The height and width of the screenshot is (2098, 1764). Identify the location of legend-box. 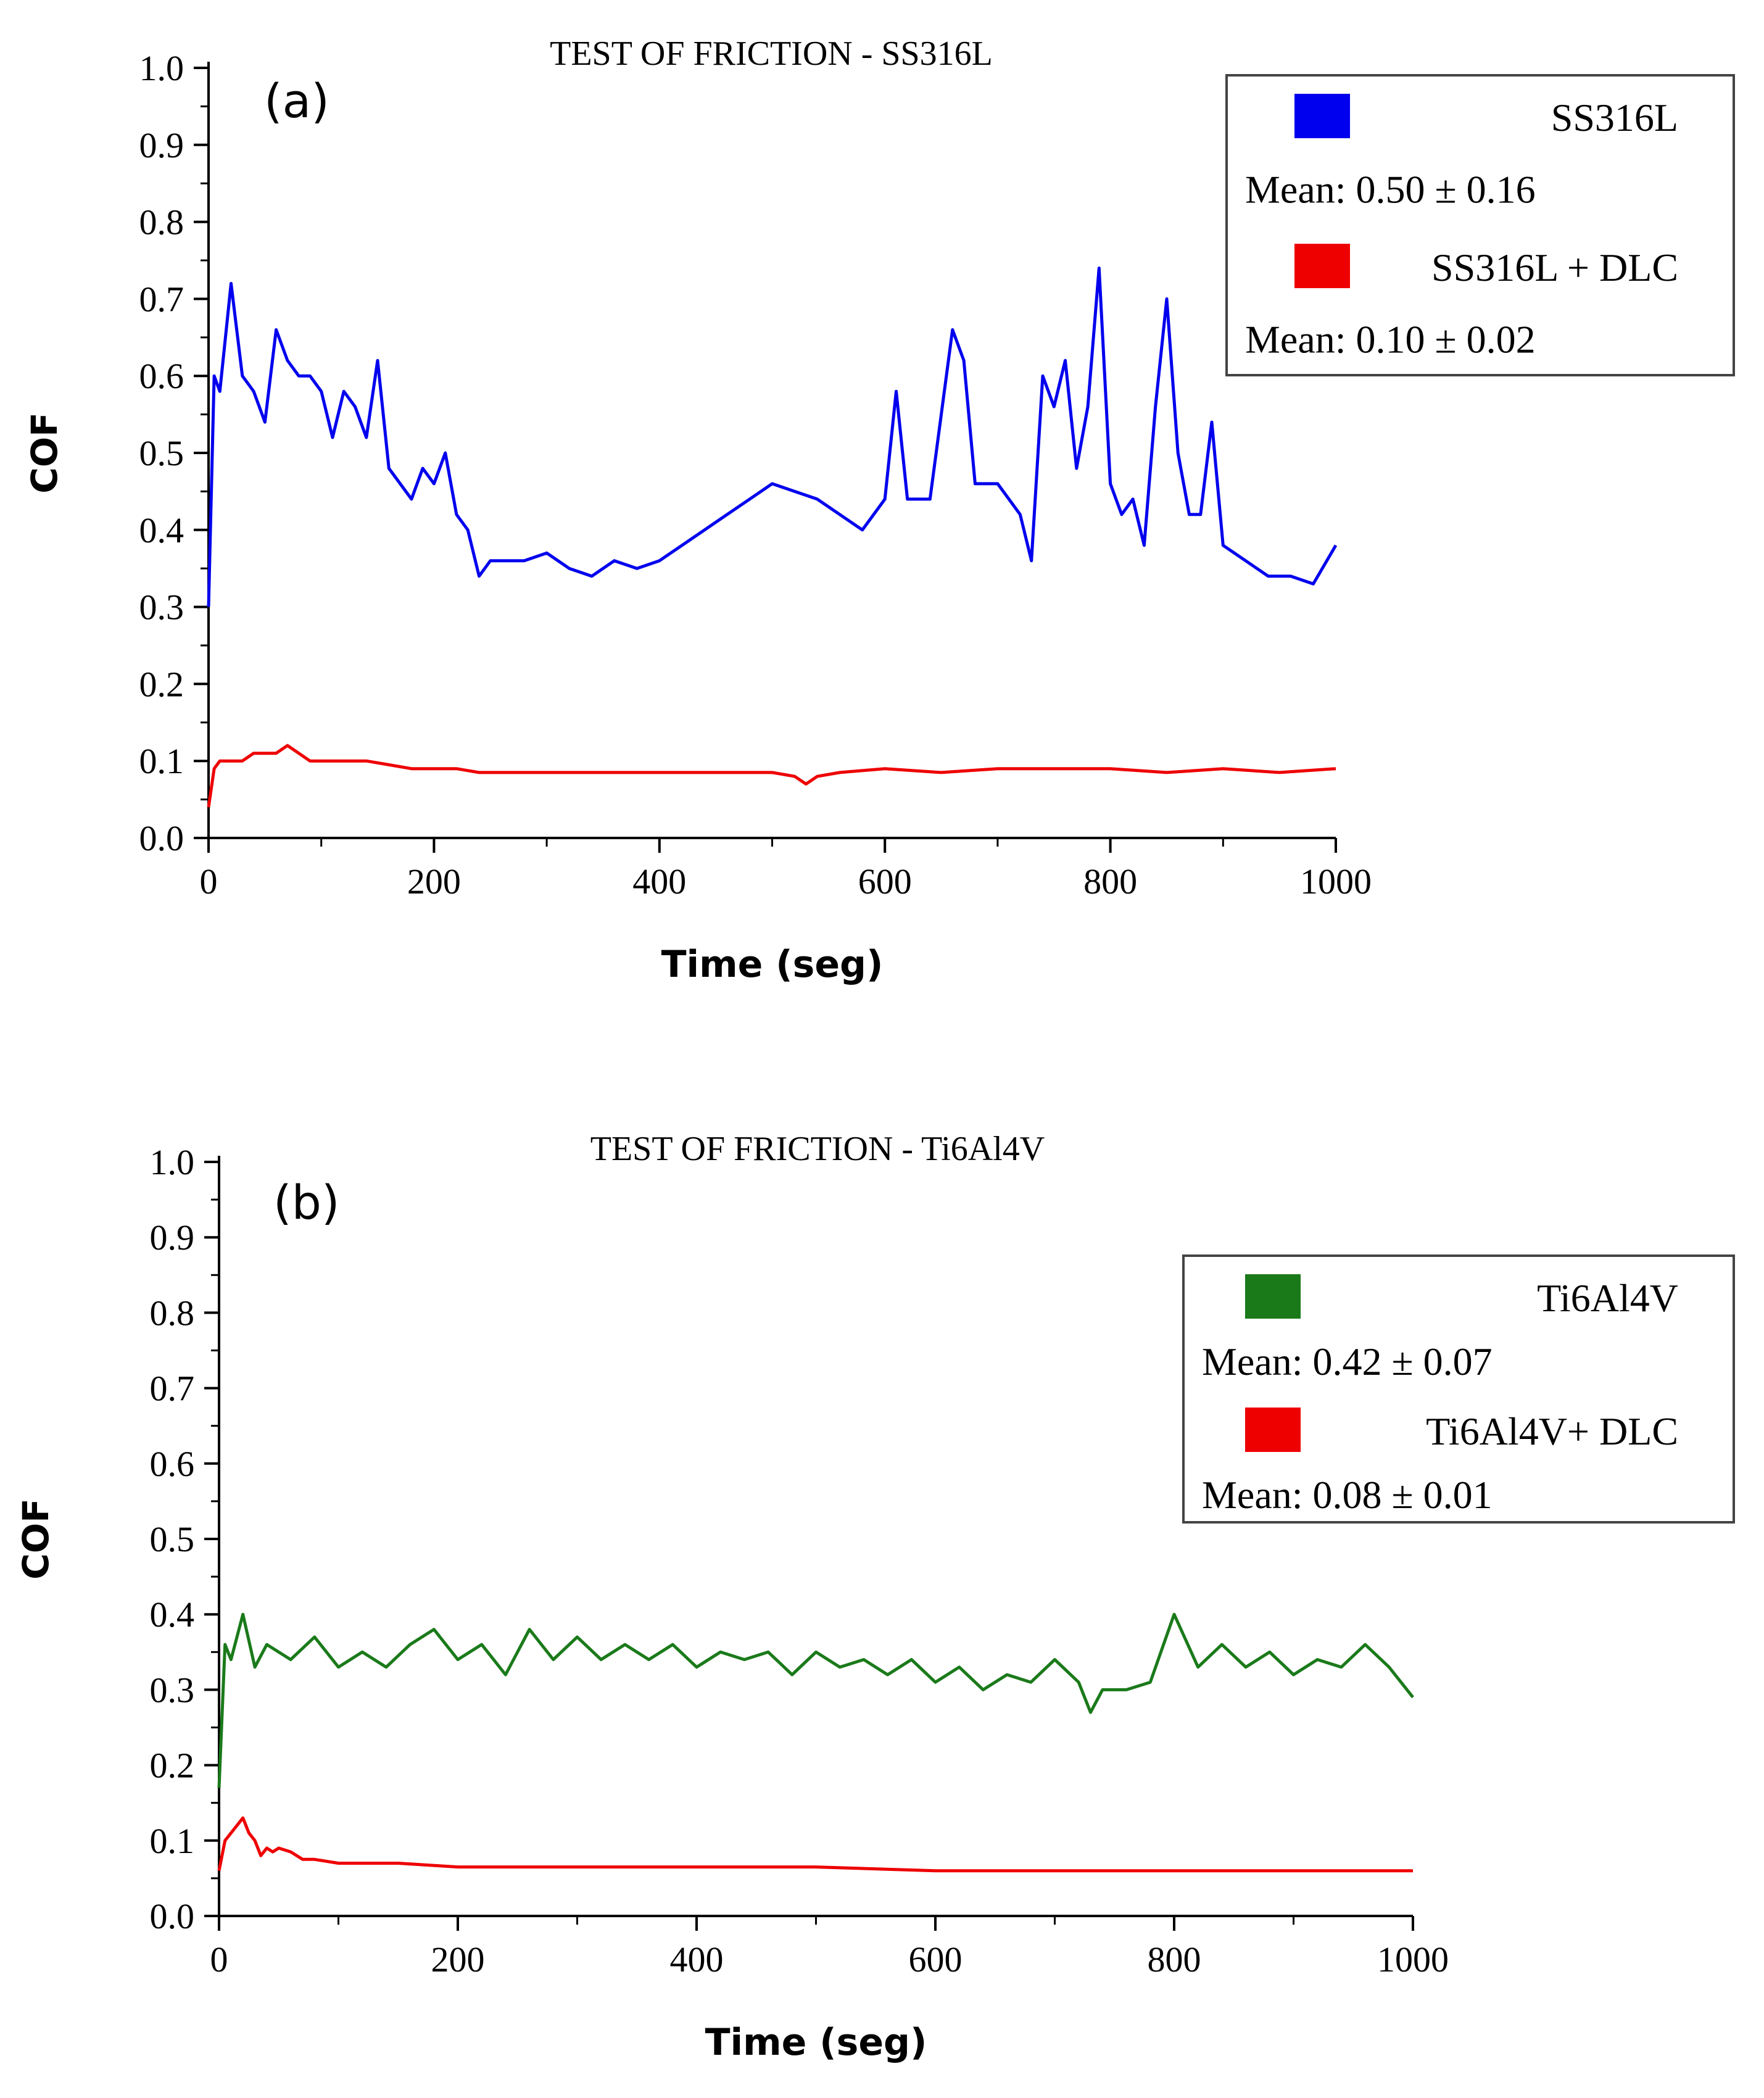
(1480, 225).